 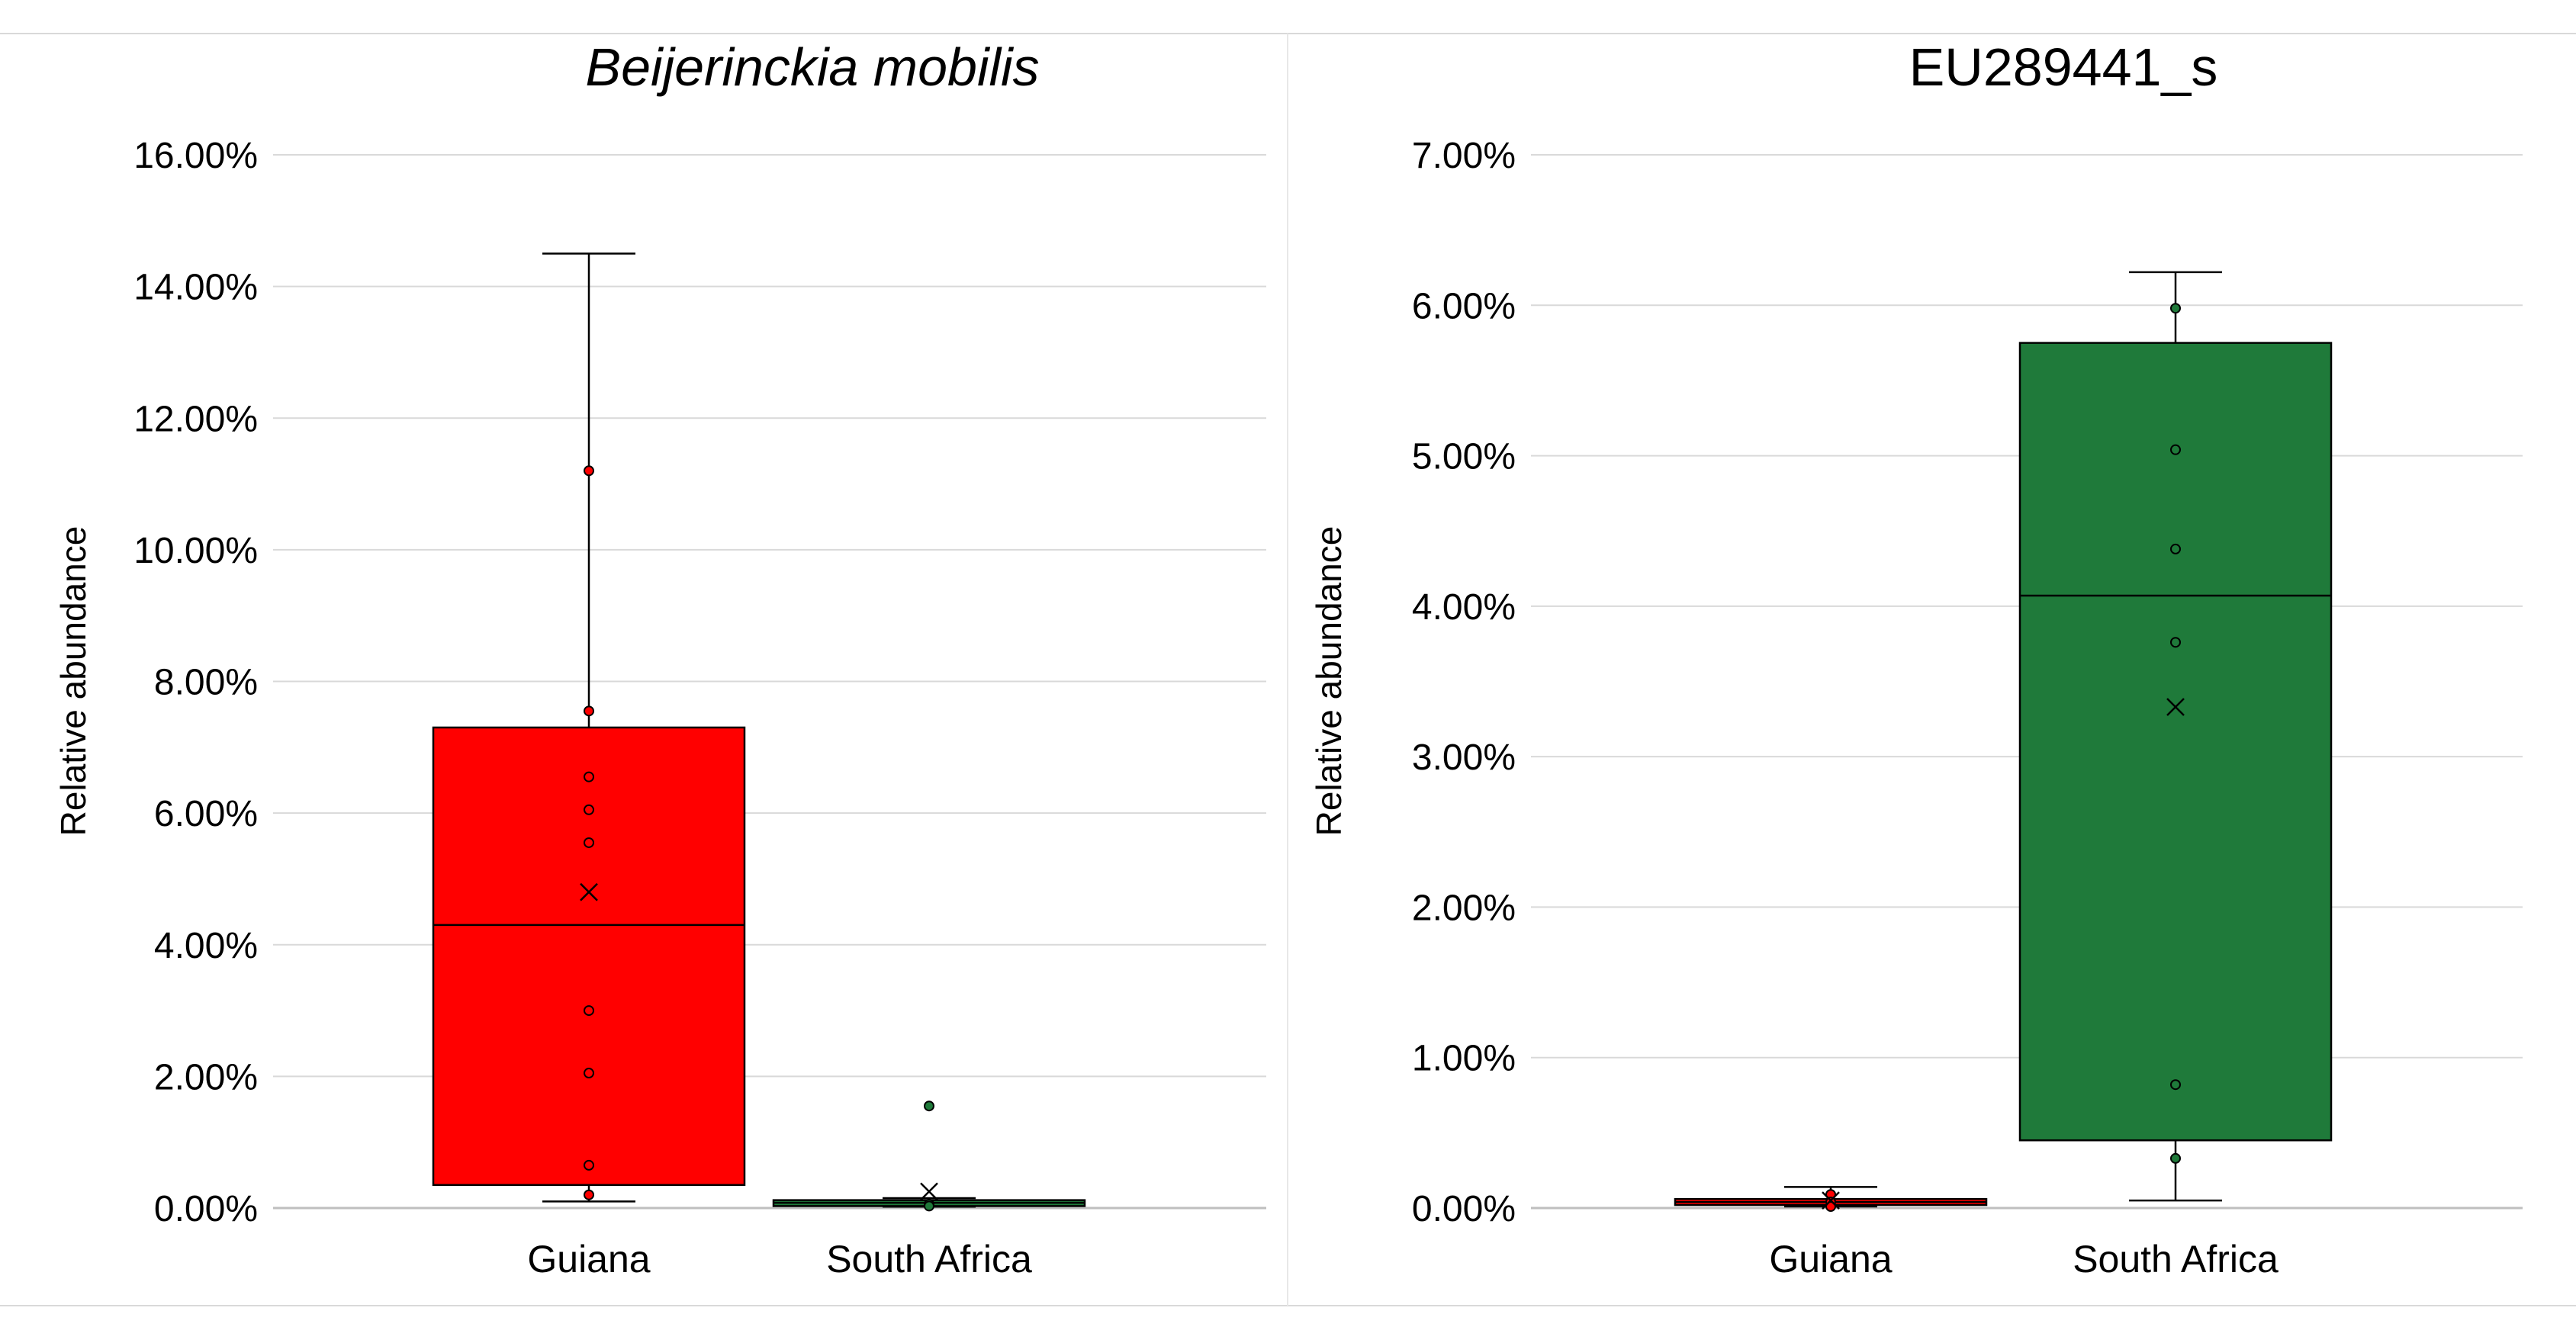 What do you see at coordinates (2176, 1259) in the screenshot?
I see `panel2-x-tick-label-south-africa: South Africa` at bounding box center [2176, 1259].